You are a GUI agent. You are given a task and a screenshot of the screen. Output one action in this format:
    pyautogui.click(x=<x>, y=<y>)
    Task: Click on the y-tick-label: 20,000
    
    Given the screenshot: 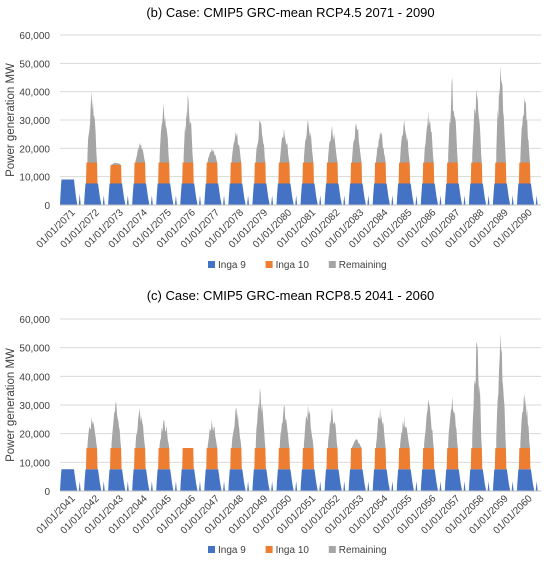 What is the action you would take?
    pyautogui.click(x=34, y=435)
    